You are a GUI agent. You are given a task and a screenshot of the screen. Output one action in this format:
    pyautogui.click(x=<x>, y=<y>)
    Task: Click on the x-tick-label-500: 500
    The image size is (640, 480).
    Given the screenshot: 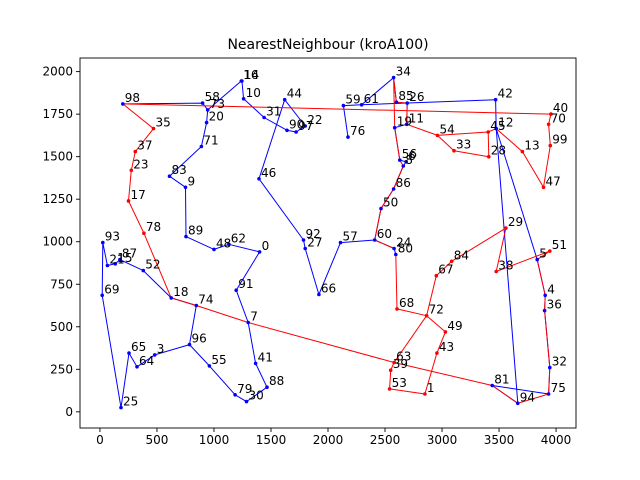 What is the action you would take?
    pyautogui.click(x=157, y=440)
    